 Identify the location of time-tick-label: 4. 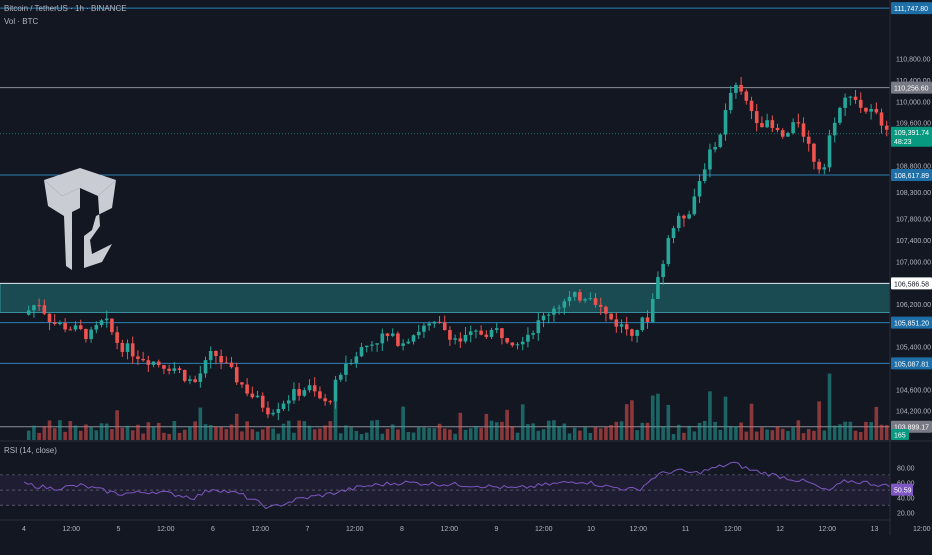
(24, 529).